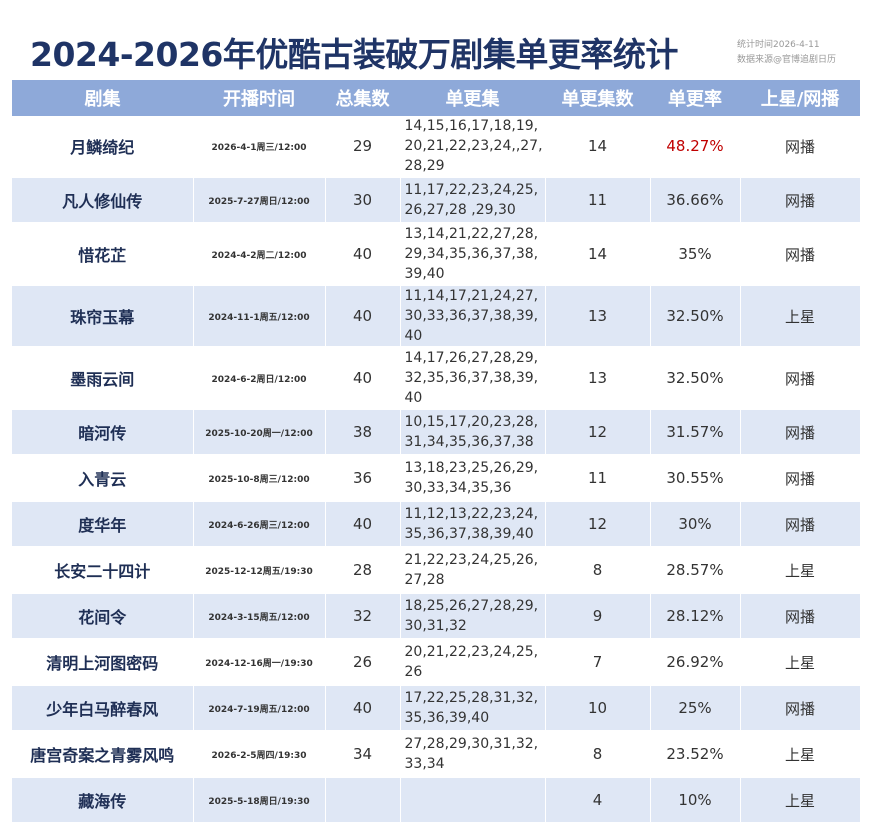 The width and height of the screenshot is (874, 824). What do you see at coordinates (259, 200) in the screenshot?
I see `cell: 2025-7-27周日/12:00` at bounding box center [259, 200].